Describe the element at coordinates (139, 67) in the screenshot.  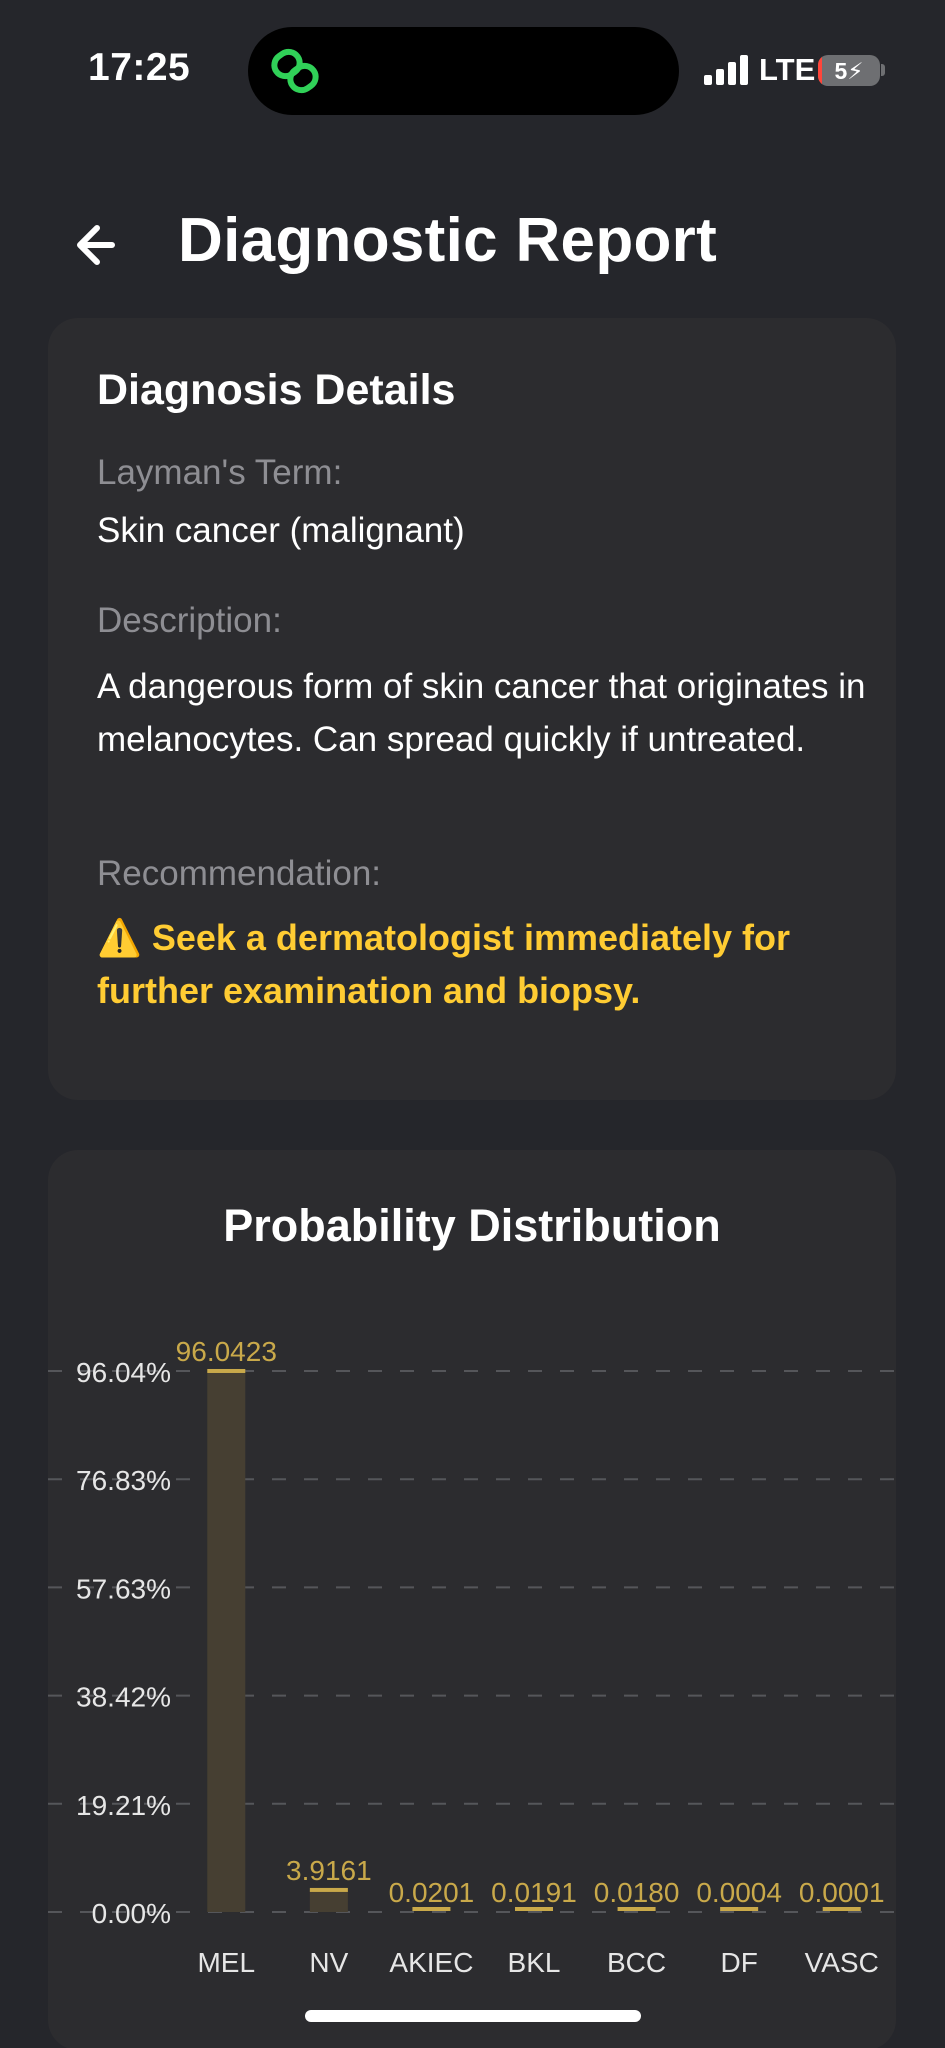
I see `status-time: 17:25` at that location.